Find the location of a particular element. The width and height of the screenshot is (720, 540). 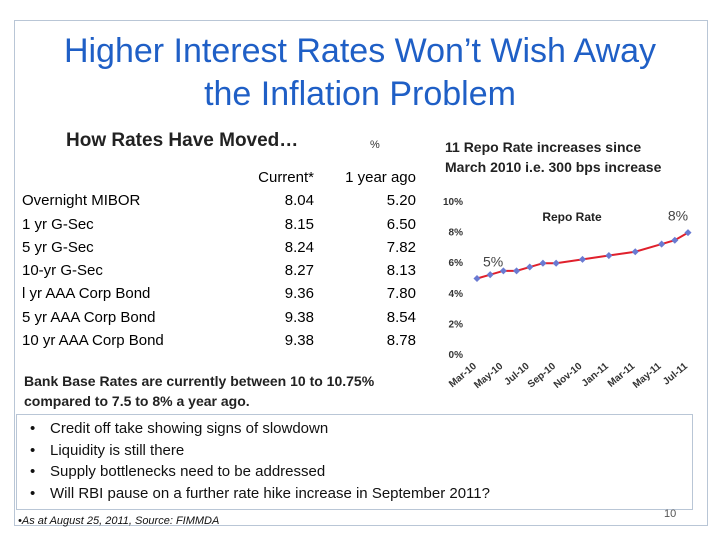

callout-line-2: March 2010 i.e. 300 bps increase is located at coordinates (553, 167).